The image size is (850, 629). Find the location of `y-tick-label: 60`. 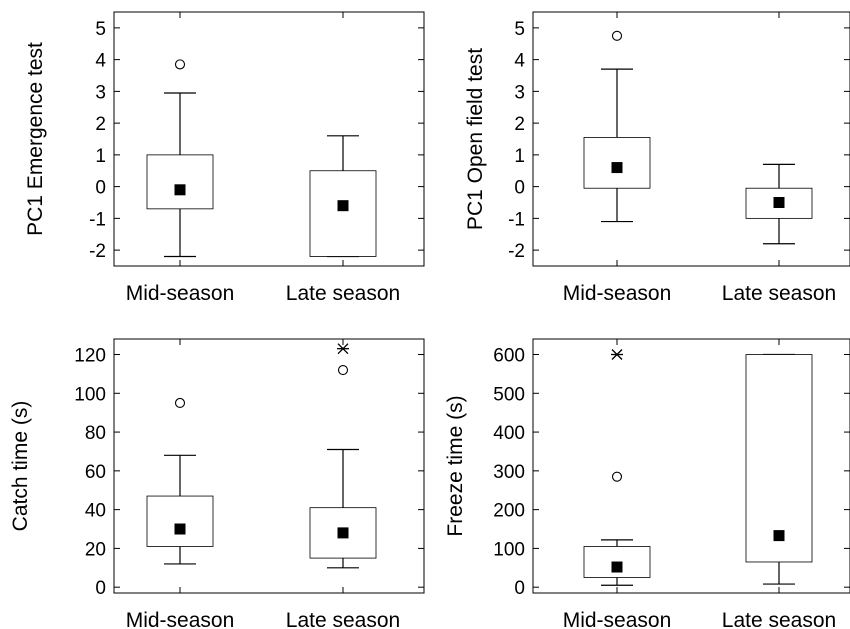

y-tick-label: 60 is located at coordinates (95, 472).